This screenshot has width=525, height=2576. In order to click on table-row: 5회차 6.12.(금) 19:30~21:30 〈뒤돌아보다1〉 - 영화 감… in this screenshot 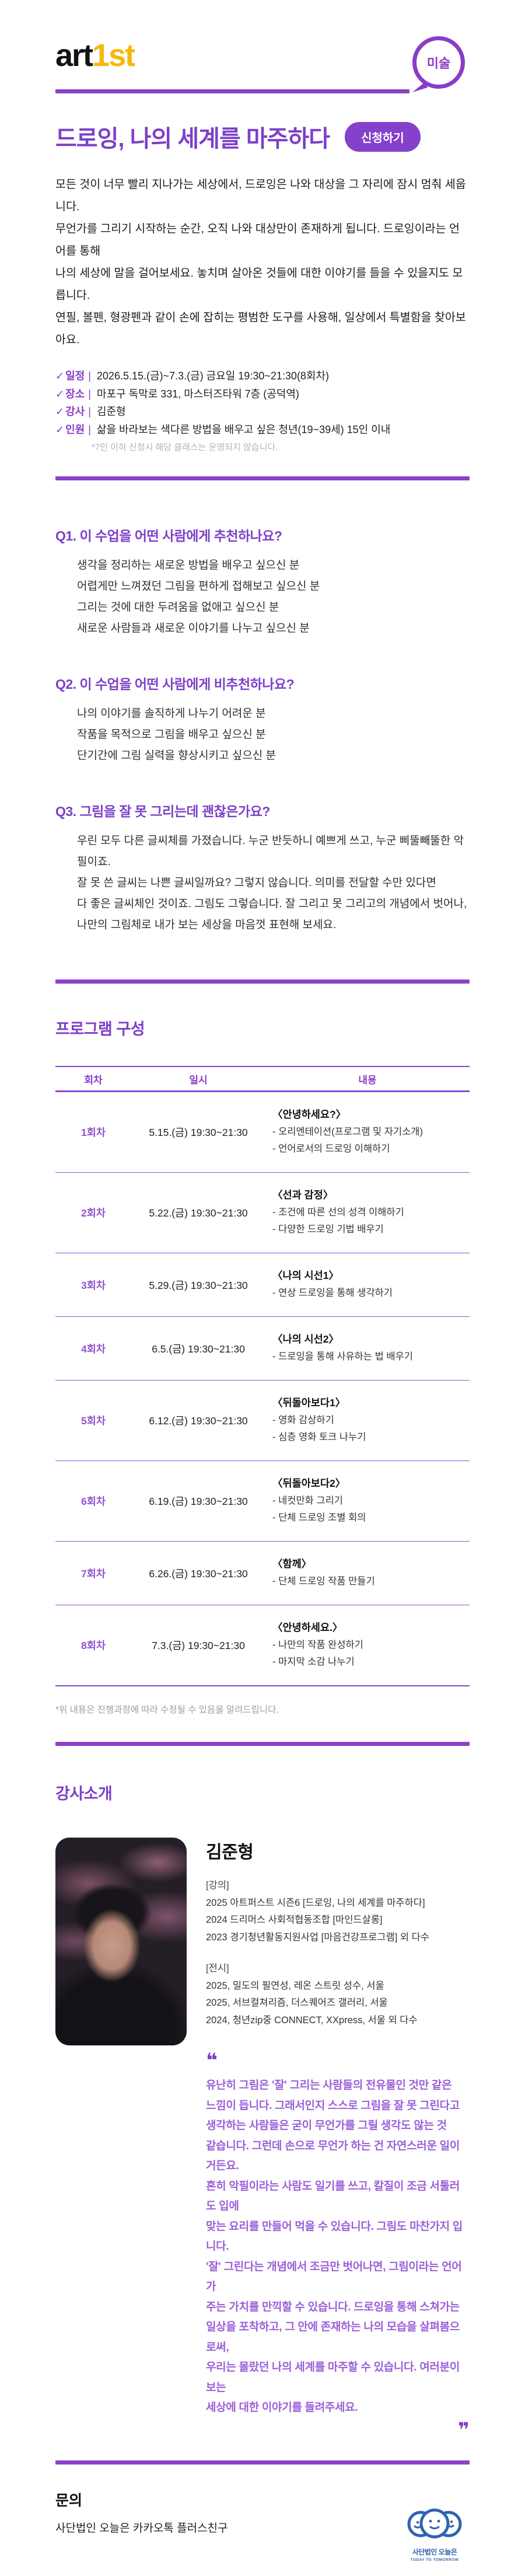, I will do `click(262, 1420)`.